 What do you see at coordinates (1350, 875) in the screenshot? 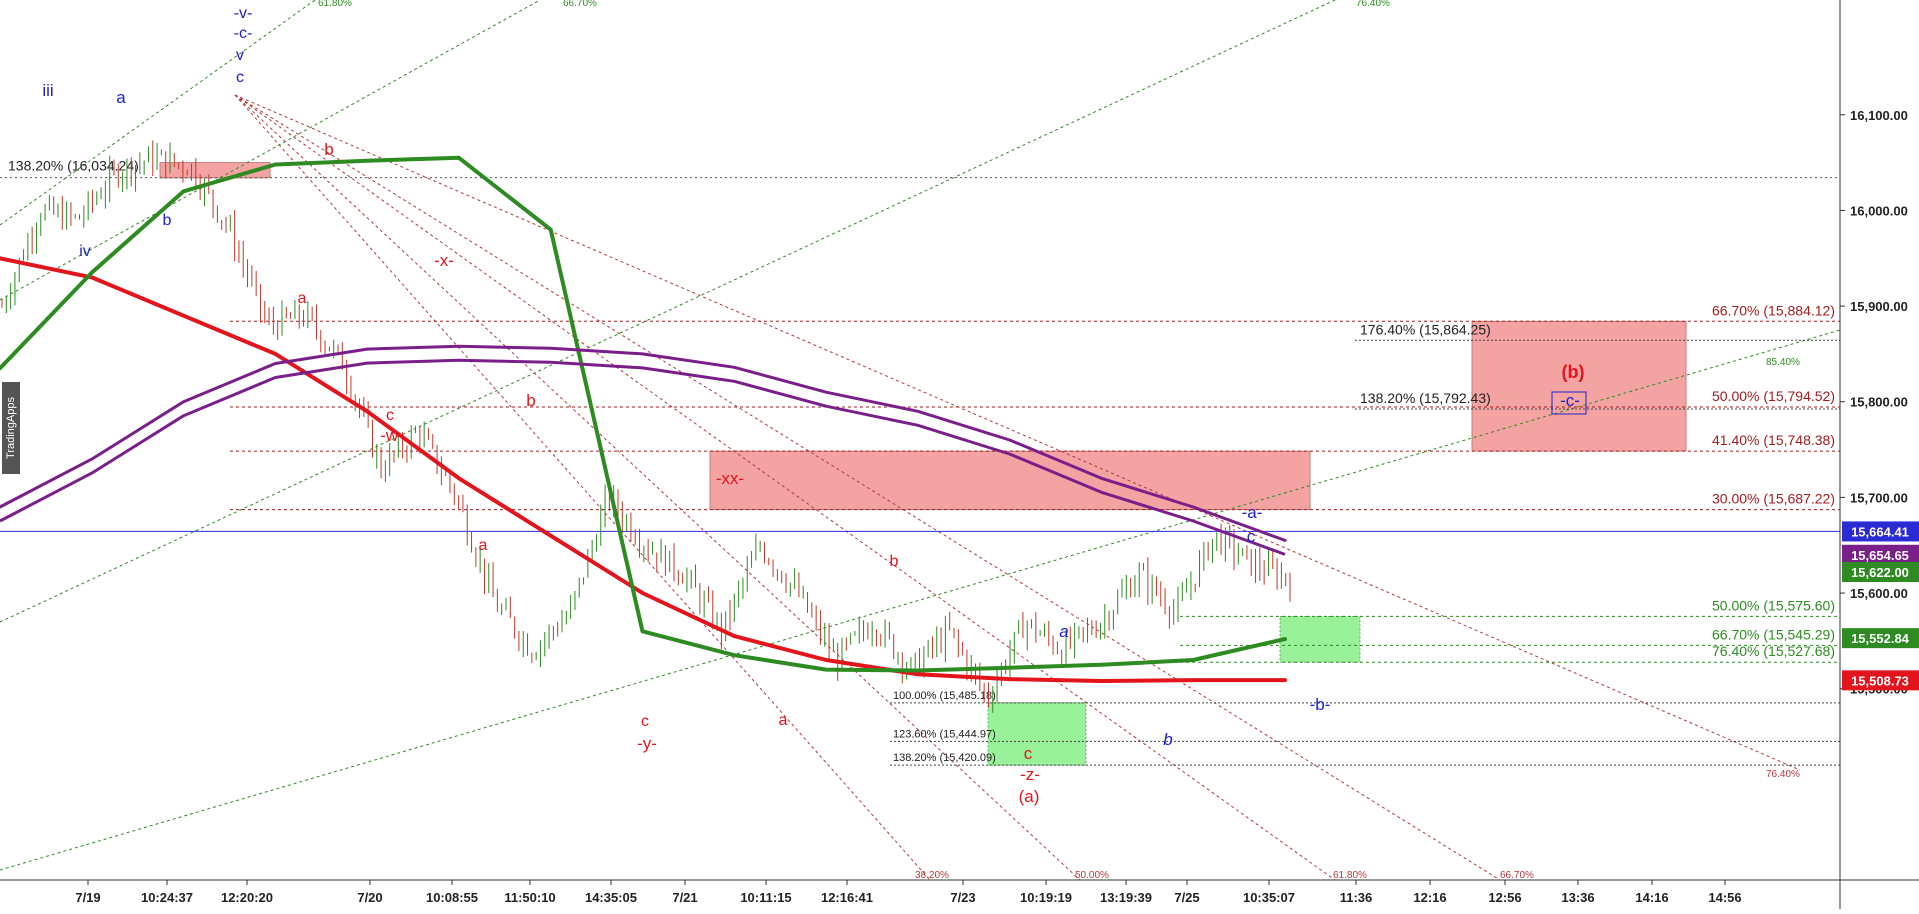
I see `fan-label-4: 61.80%` at bounding box center [1350, 875].